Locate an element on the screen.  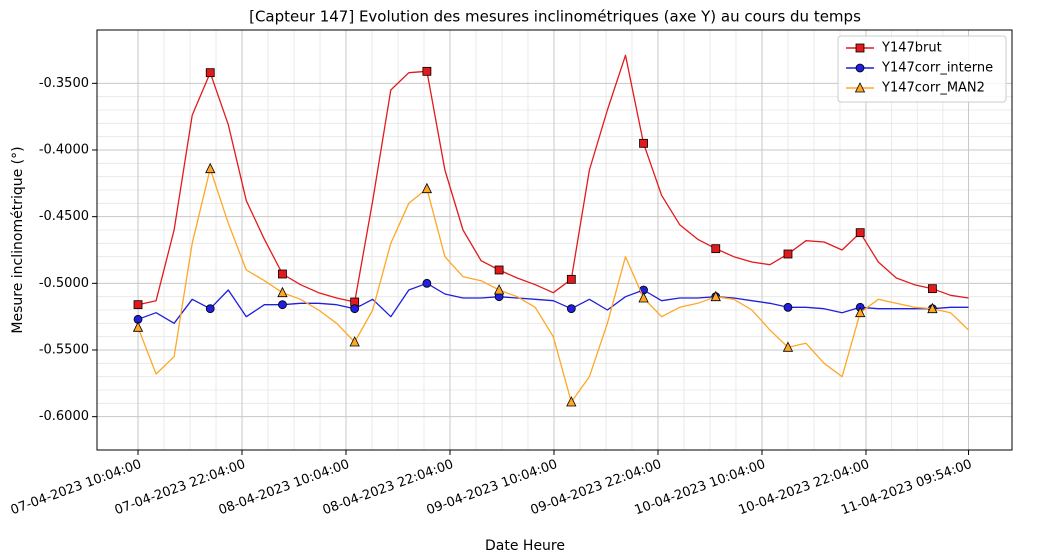
y-tick-label: -0.3500 is located at coordinates (64, 83).